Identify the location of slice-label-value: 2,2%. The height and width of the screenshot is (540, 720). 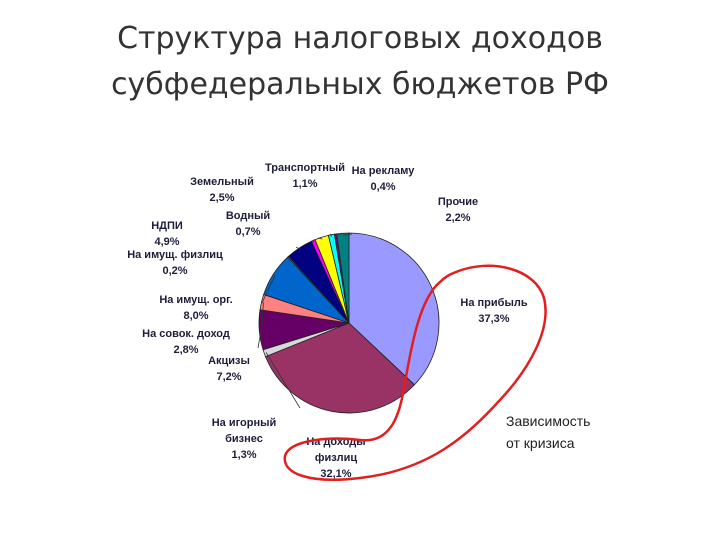
(457, 218).